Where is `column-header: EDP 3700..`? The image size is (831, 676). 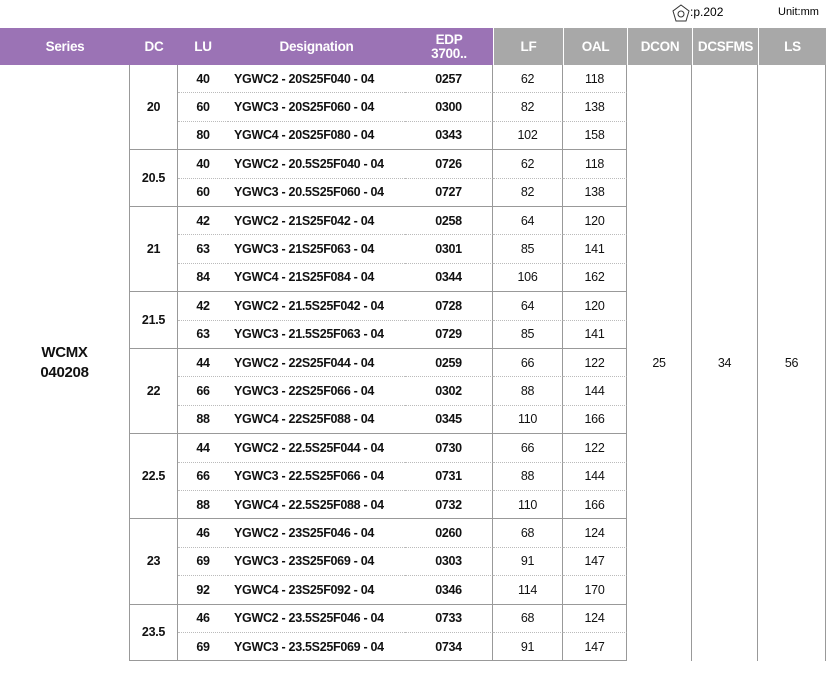
column-header: EDP 3700.. is located at coordinates (449, 46).